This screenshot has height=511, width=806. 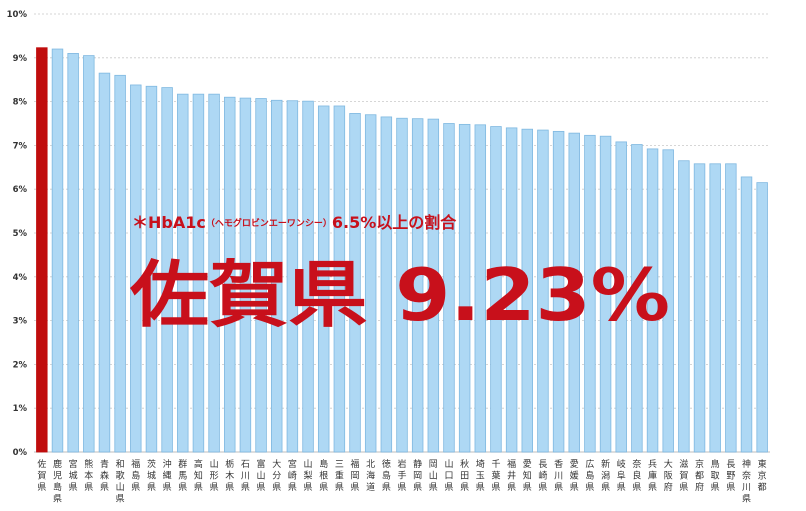 I want to click on x-tick-label: 山梨県, so click(x=308, y=476).